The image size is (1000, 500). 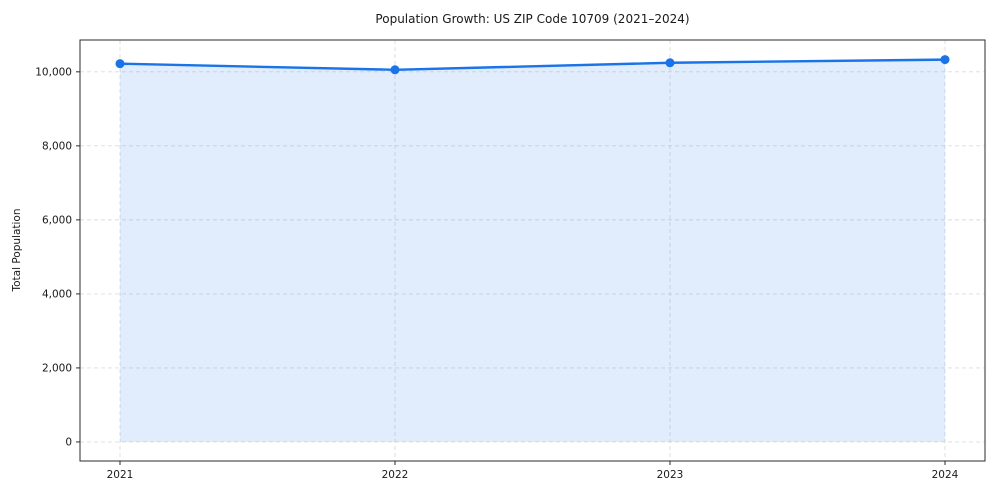 What do you see at coordinates (120, 475) in the screenshot?
I see `x-tick-label: 2021` at bounding box center [120, 475].